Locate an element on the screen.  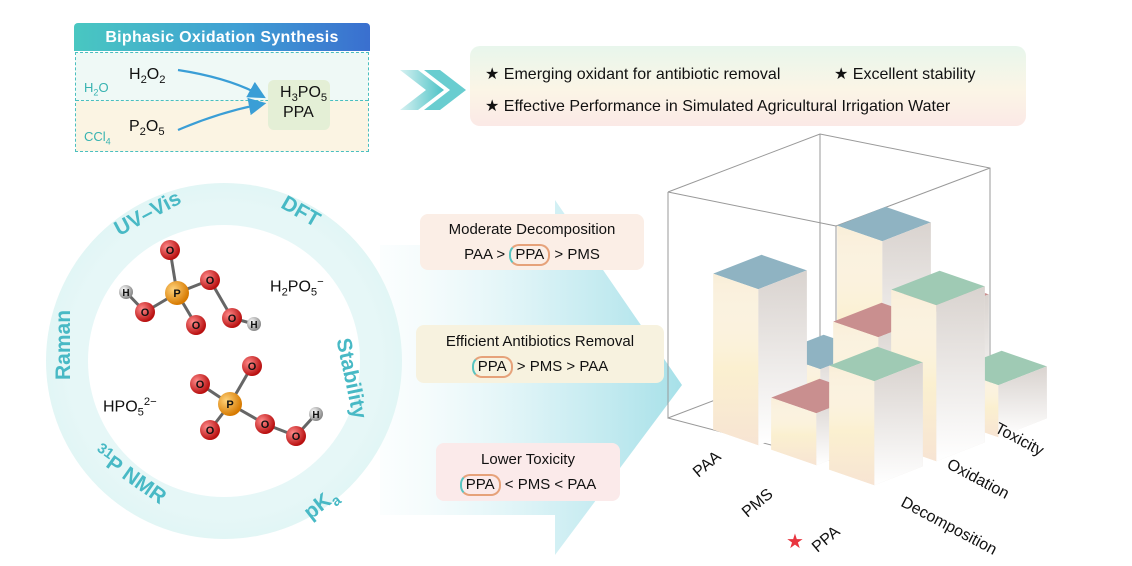
highlight-item: ★ Excellent stability is located at coordinates (905, 74).